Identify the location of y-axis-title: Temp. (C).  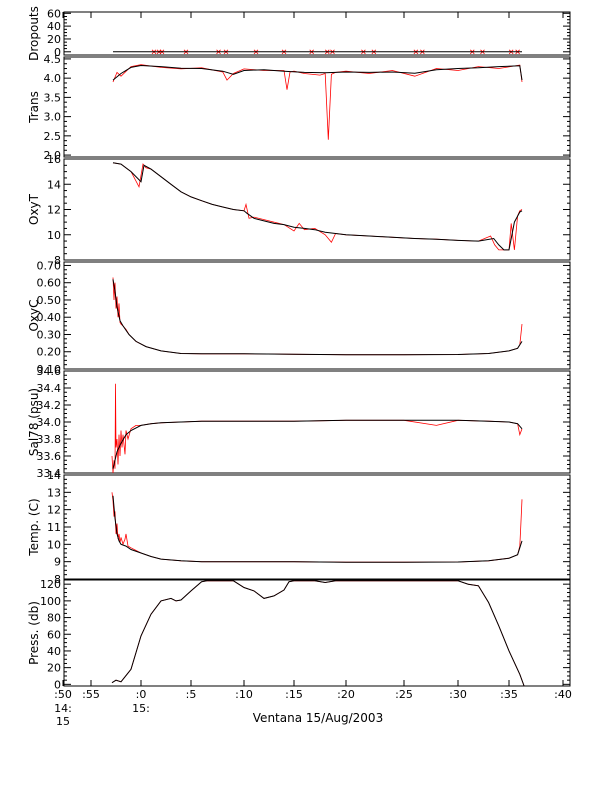
(34, 527).